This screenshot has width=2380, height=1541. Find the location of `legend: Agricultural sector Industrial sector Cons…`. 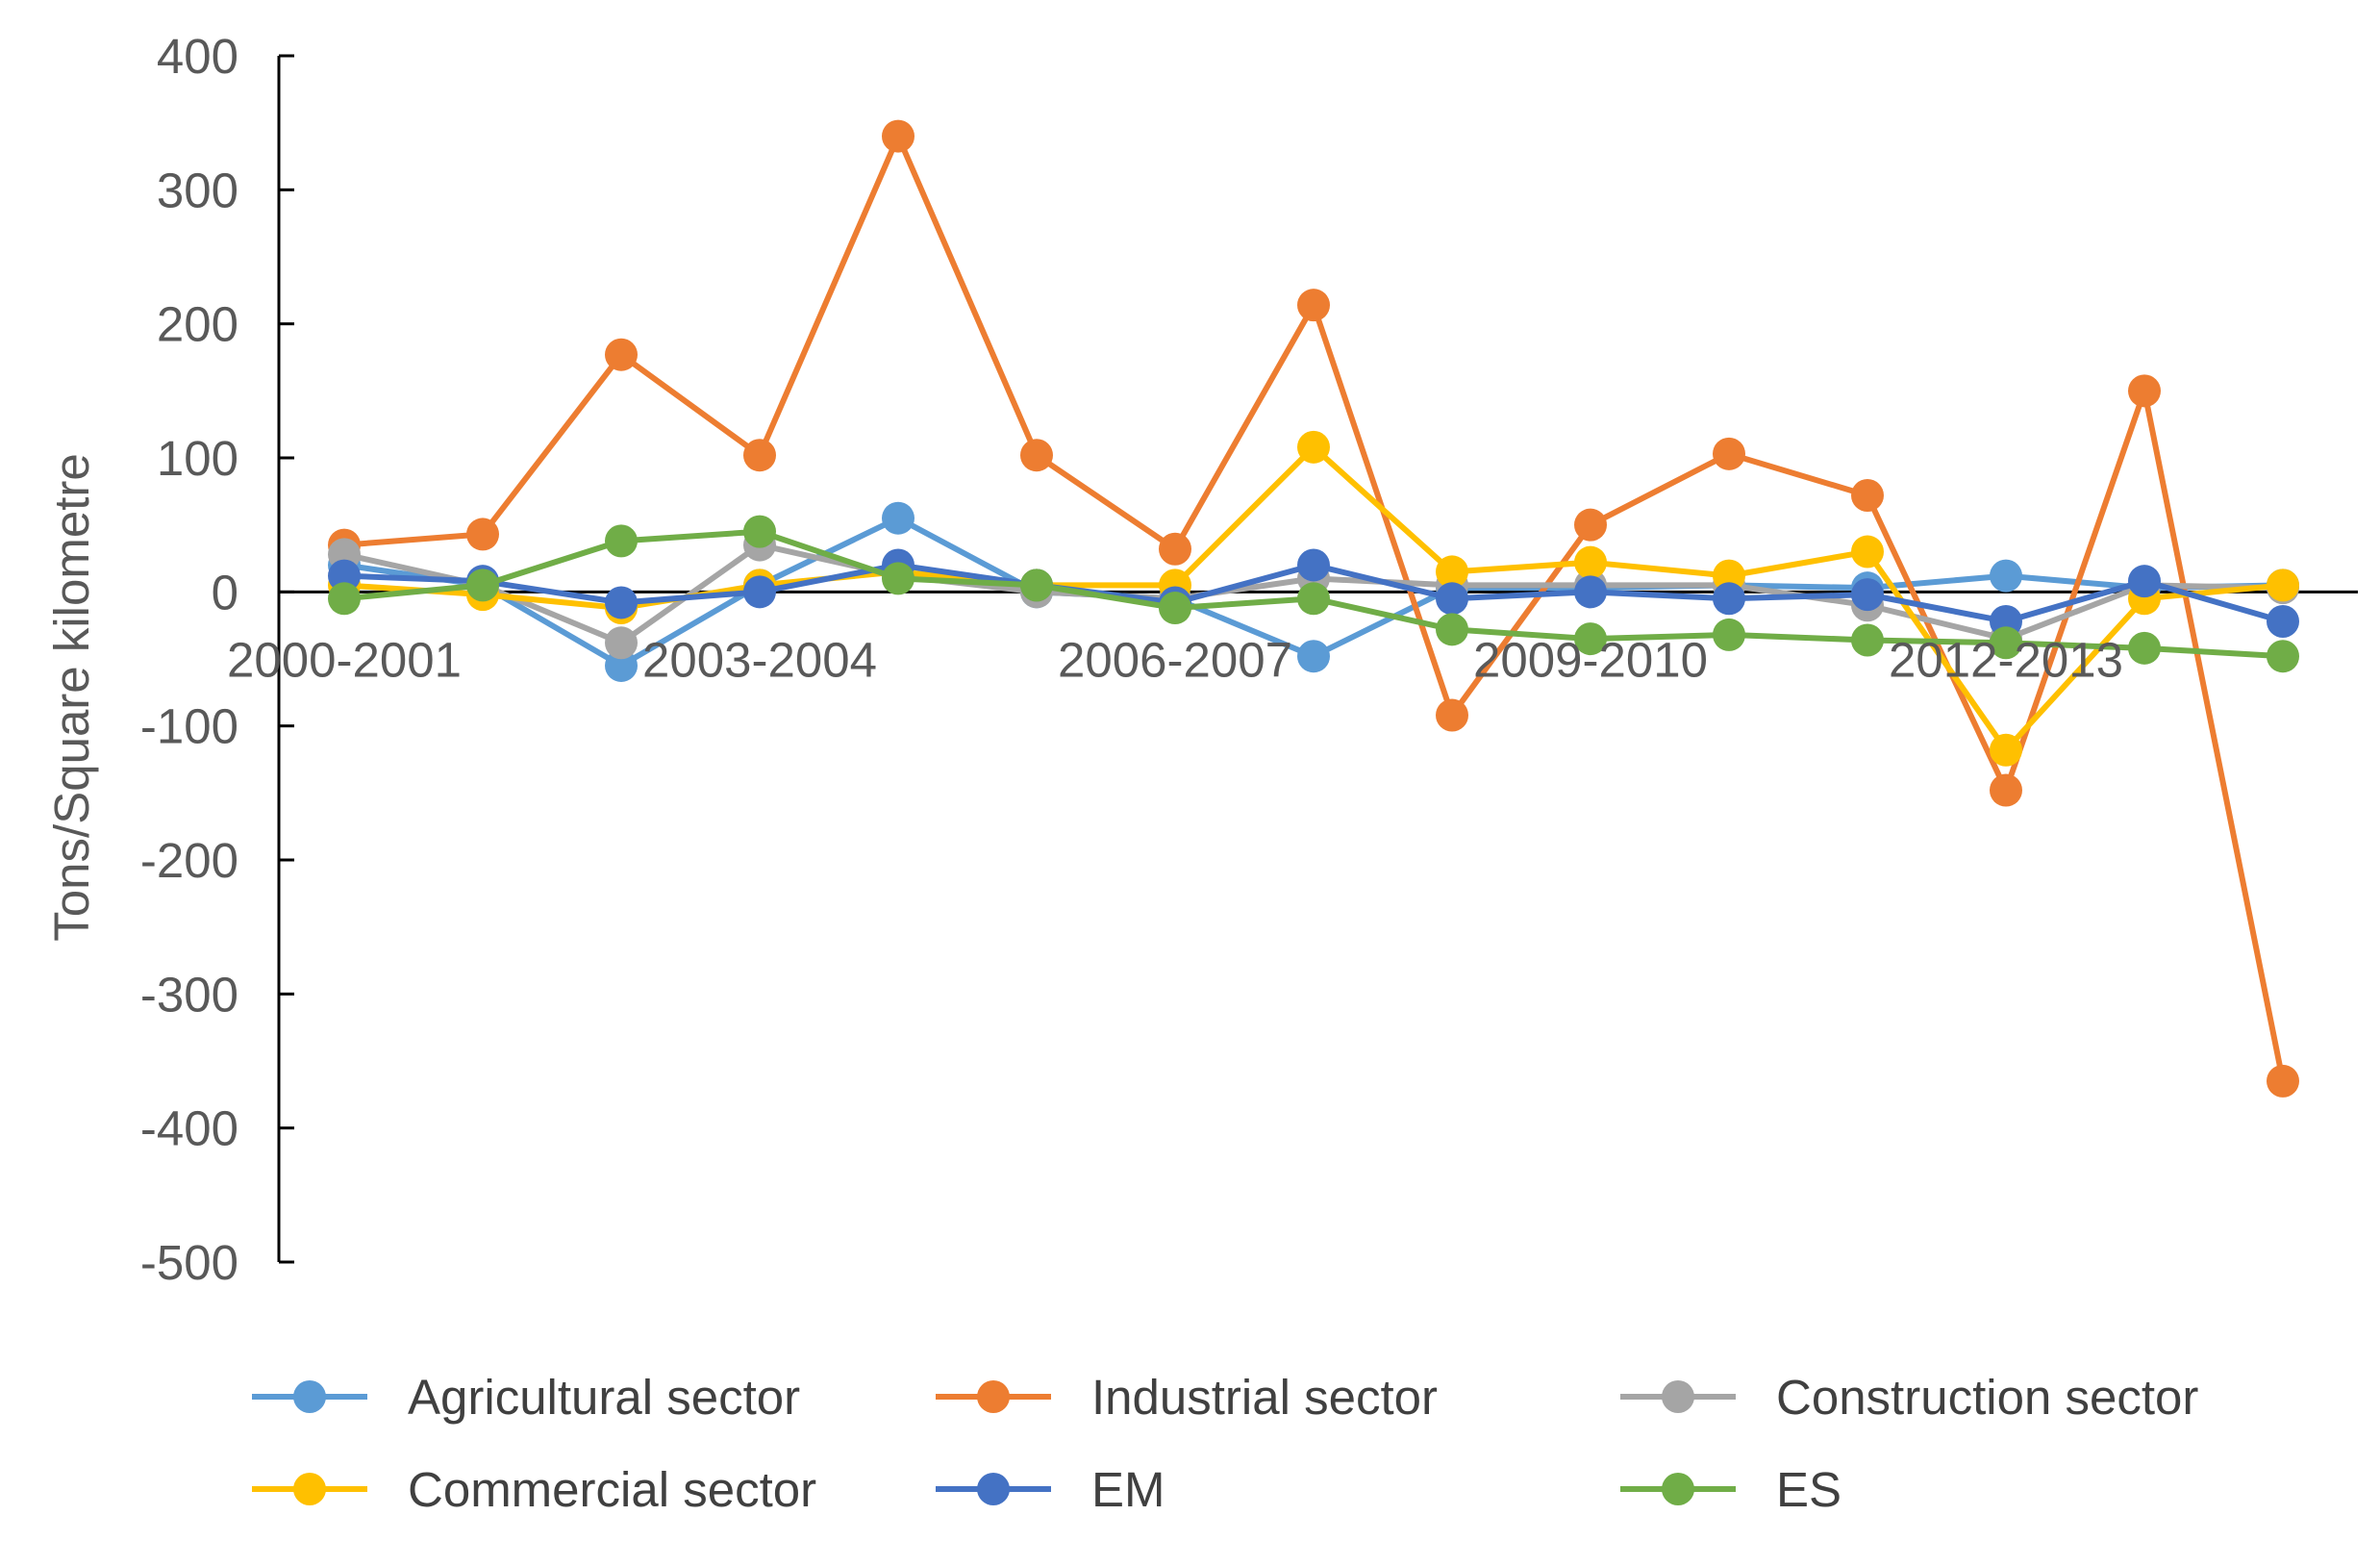

legend: Agricultural sector Industrial sector Cons… is located at coordinates (1225, 1443).